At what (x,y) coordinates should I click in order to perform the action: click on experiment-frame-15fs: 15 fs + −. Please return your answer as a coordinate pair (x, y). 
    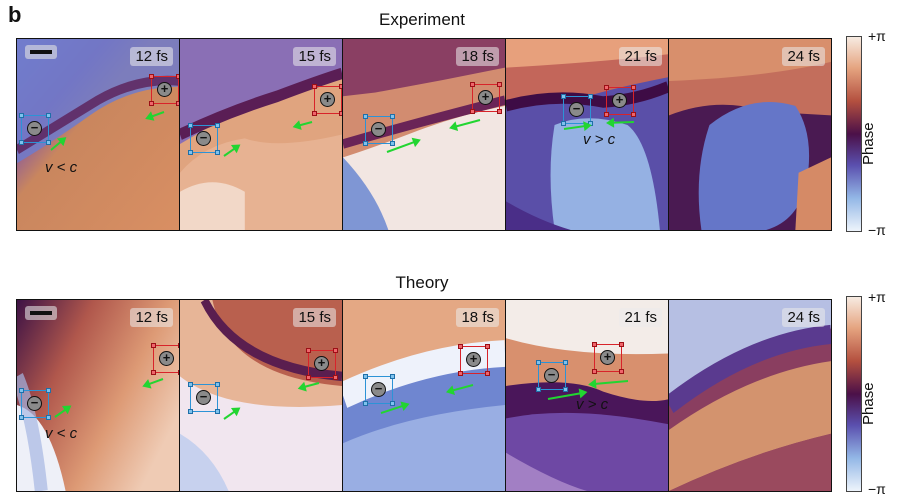
    Looking at the image, I should click on (261, 134).